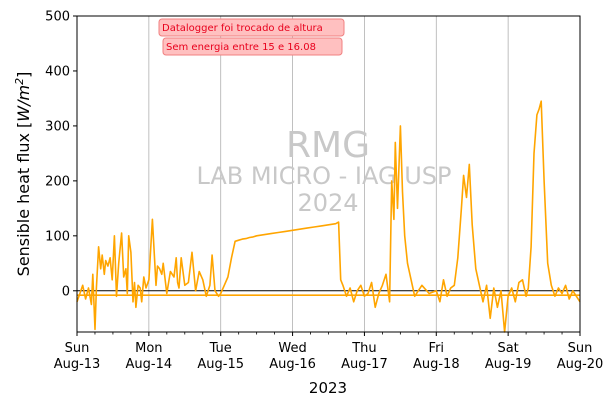 This screenshot has height=412, width=614. Describe the element at coordinates (327, 203) in the screenshot. I see `watermark-line-3: 2024` at that location.